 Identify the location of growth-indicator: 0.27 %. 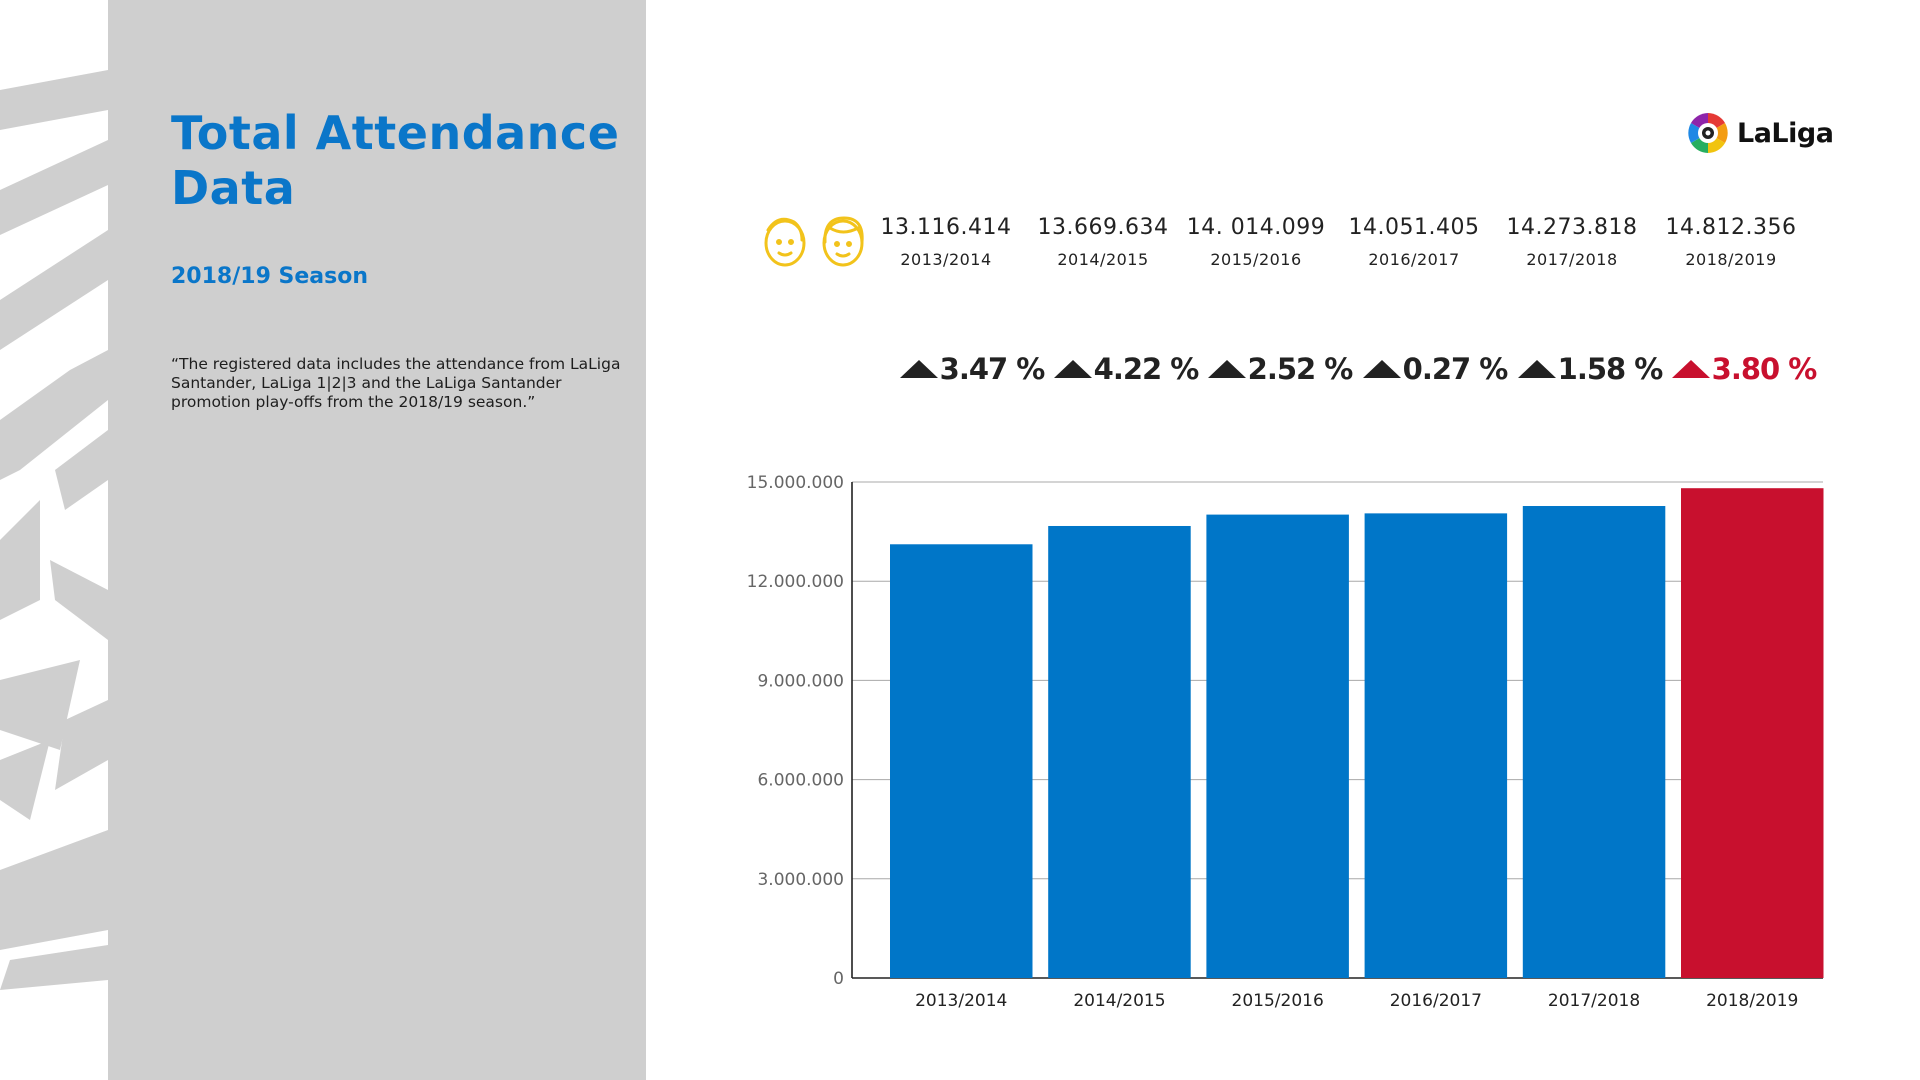
(1435, 369).